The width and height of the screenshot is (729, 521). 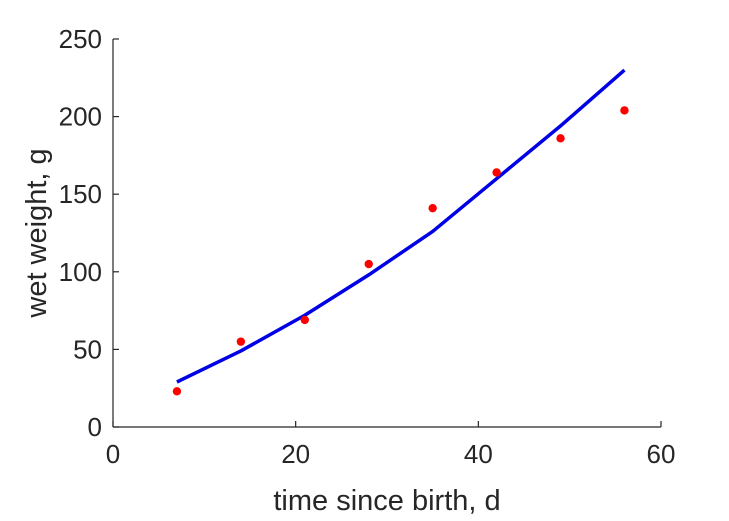 I want to click on x-tick-label: 20, so click(x=295, y=454).